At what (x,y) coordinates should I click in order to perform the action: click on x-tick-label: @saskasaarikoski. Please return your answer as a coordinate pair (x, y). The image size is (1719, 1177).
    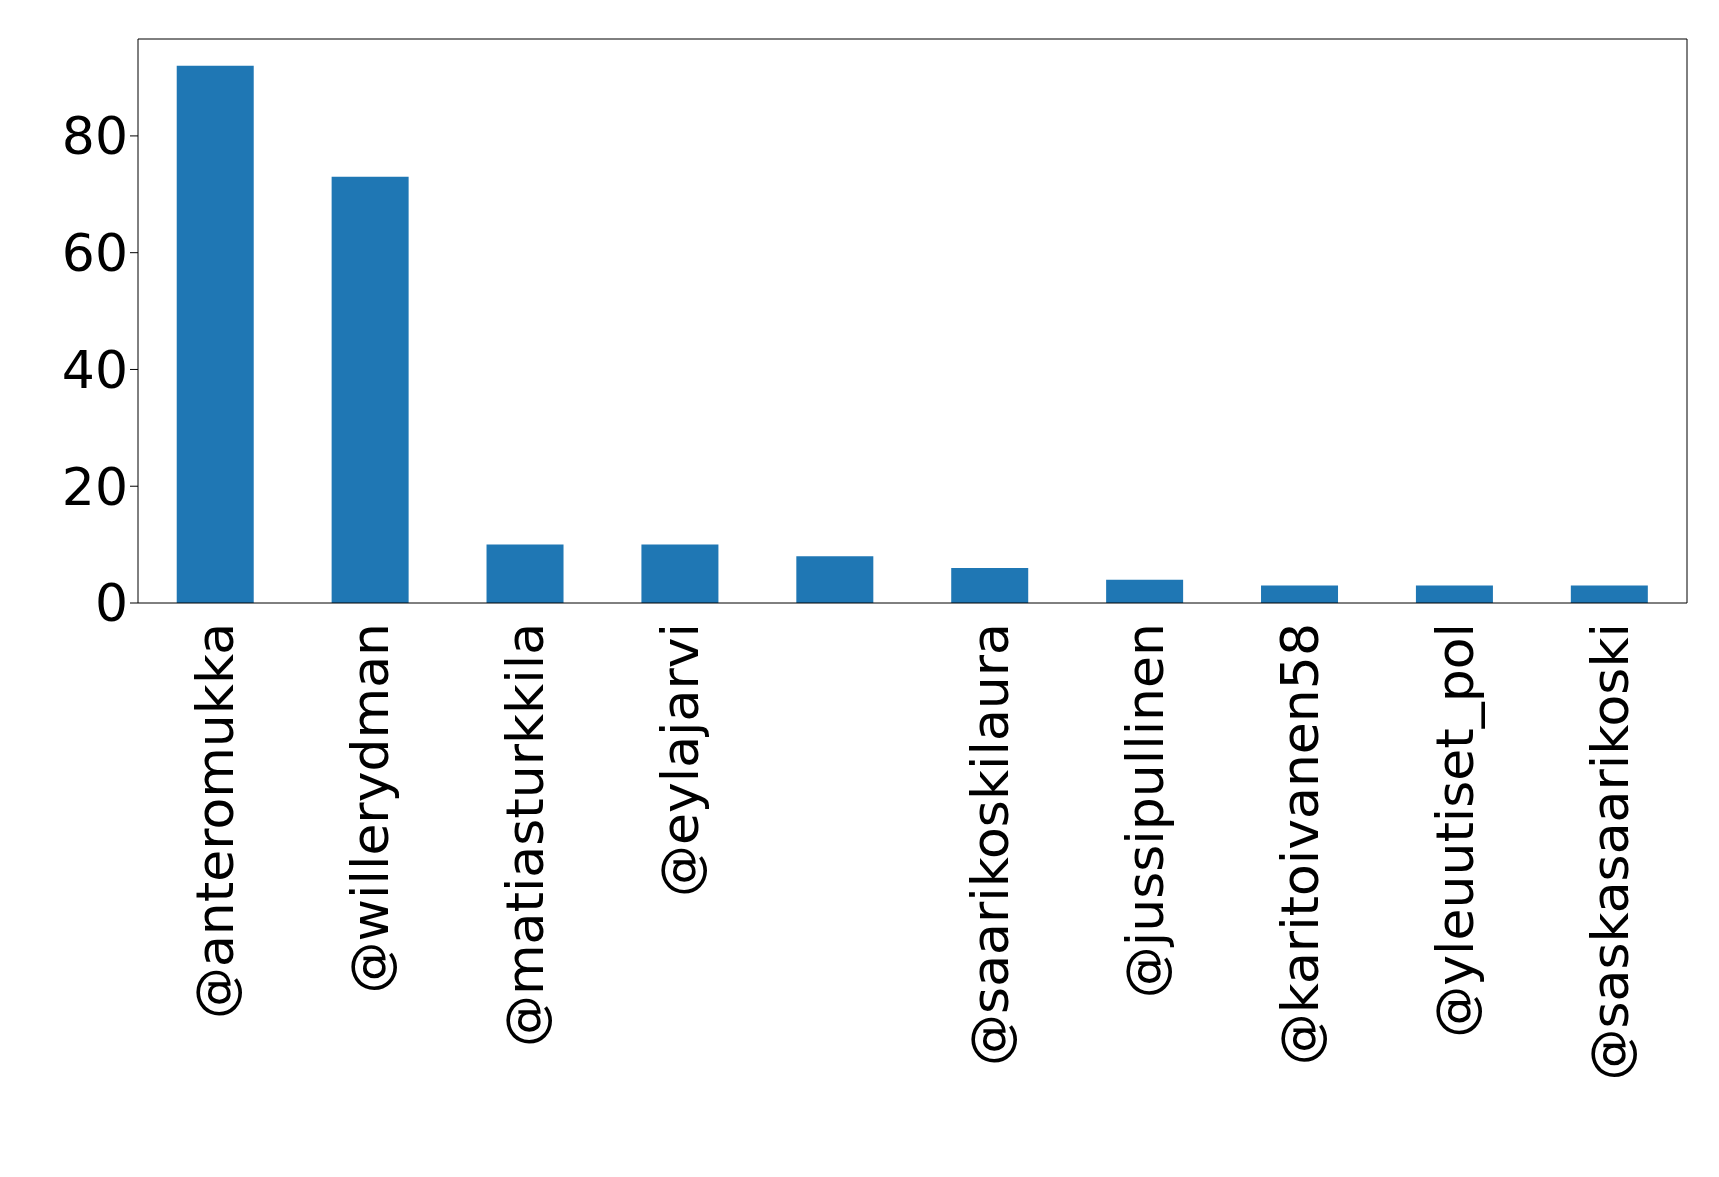
    Looking at the image, I should click on (1609, 852).